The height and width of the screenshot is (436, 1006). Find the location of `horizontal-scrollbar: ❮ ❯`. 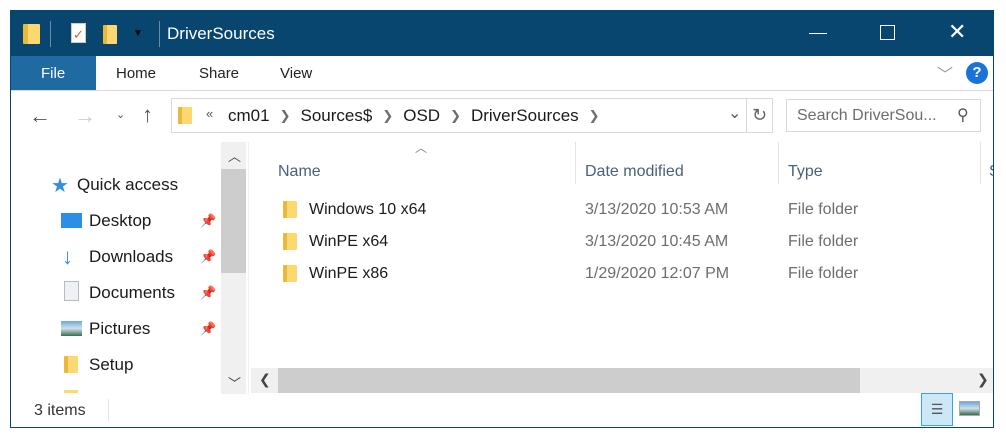

horizontal-scrollbar: ❮ ❯ is located at coordinates (622, 380).